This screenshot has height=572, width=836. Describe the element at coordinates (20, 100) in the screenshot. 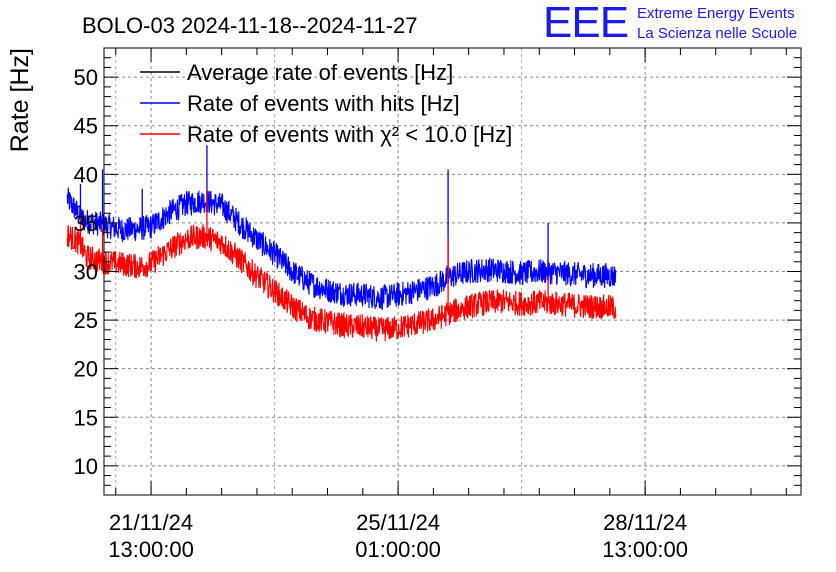

I see `y-axis-label: Rate [Hz]` at that location.